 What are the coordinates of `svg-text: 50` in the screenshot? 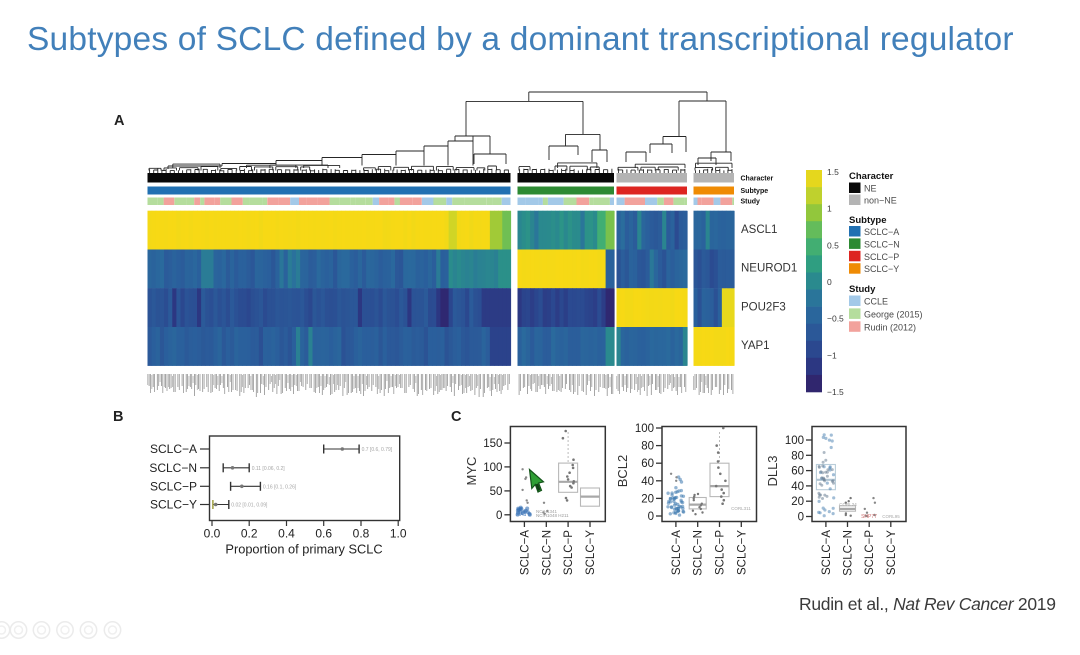 It's located at (496, 492).